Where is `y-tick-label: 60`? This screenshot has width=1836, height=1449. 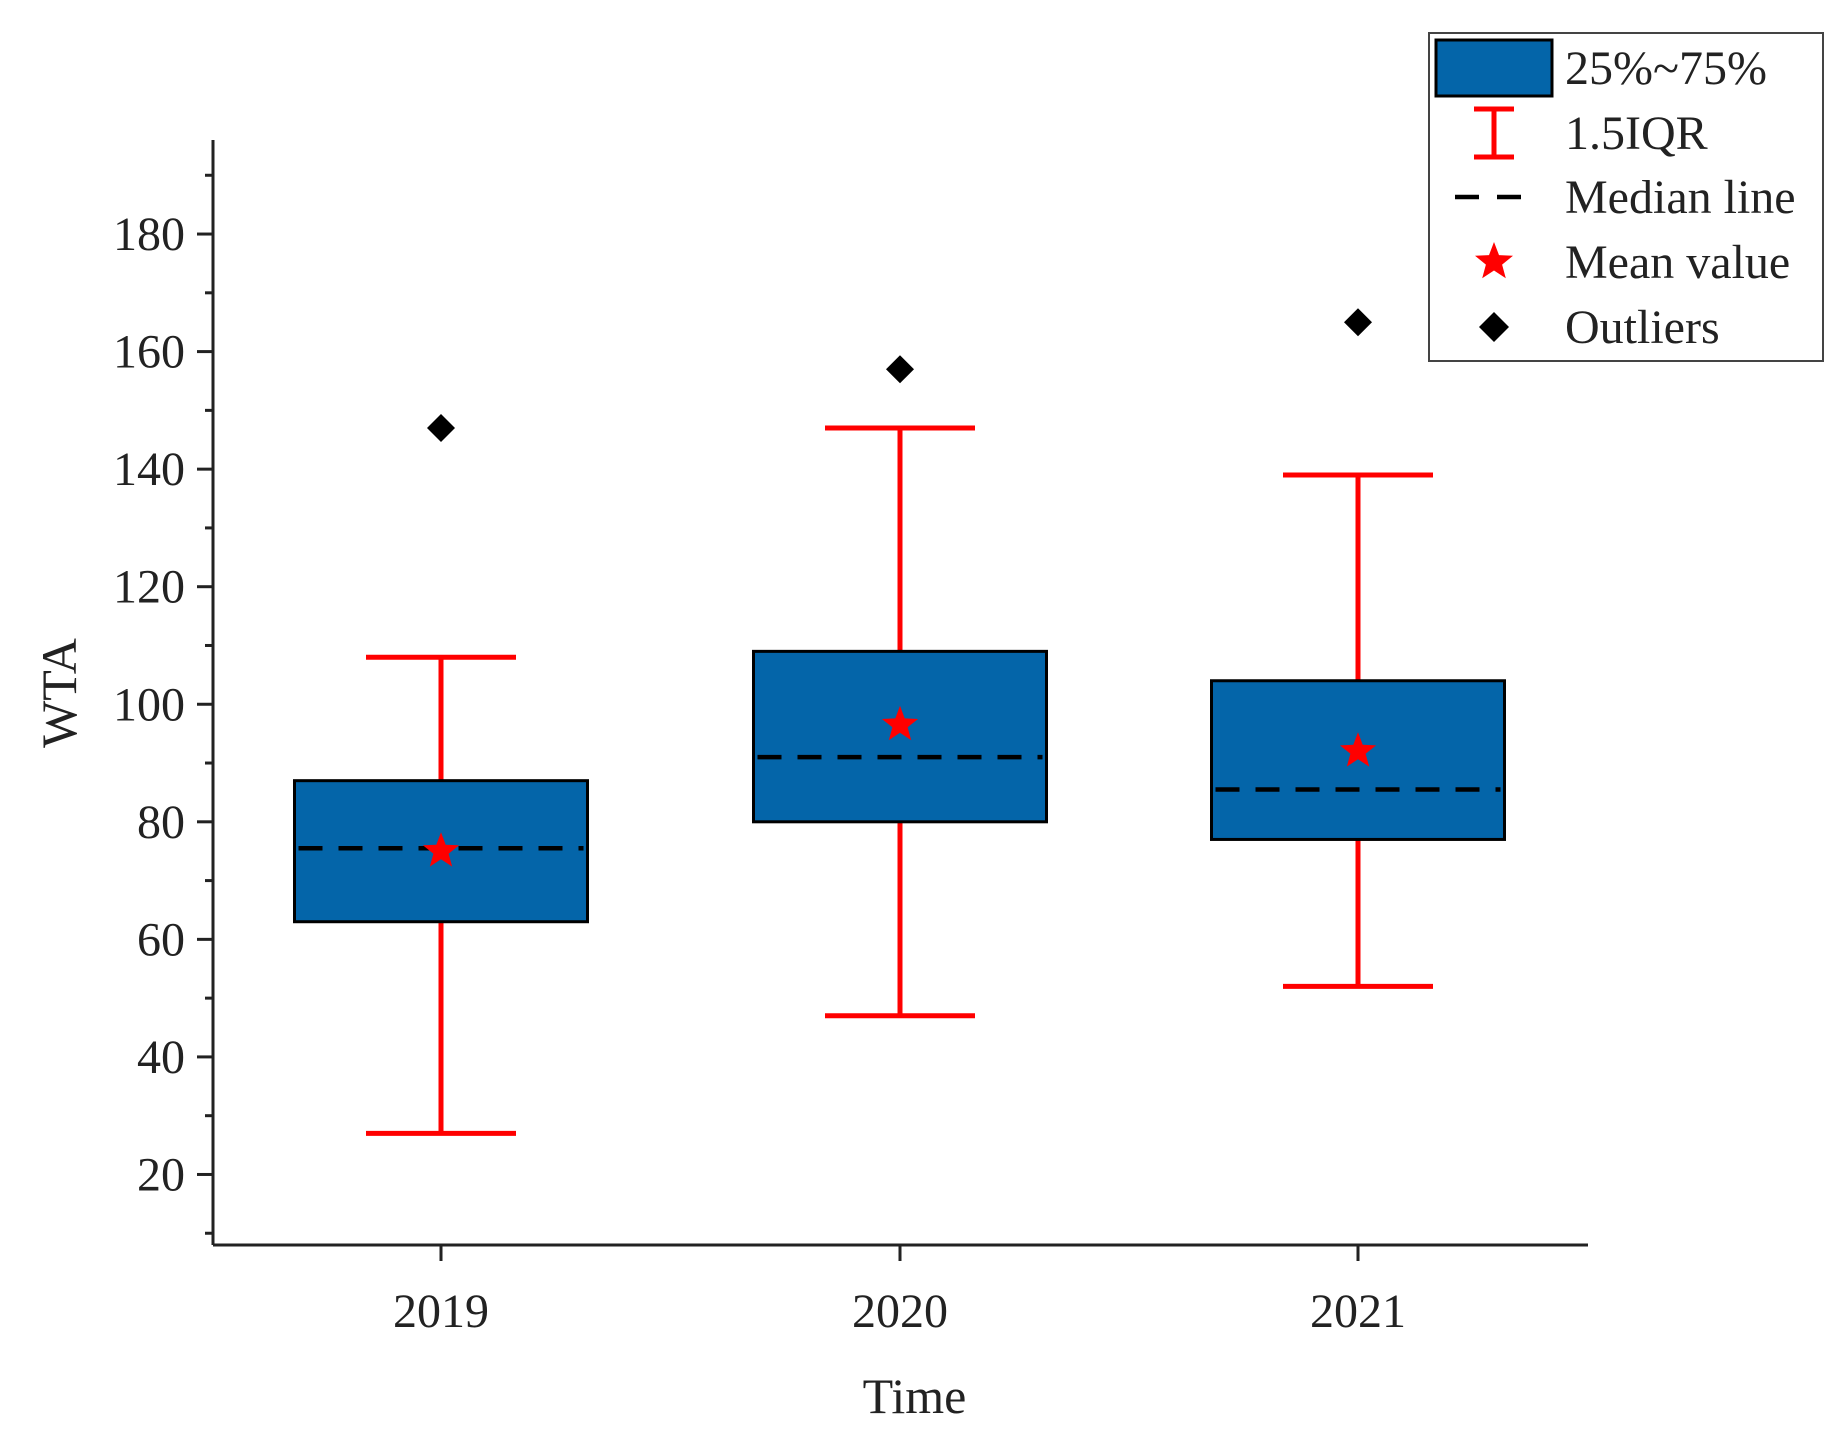 y-tick-label: 60 is located at coordinates (161, 939).